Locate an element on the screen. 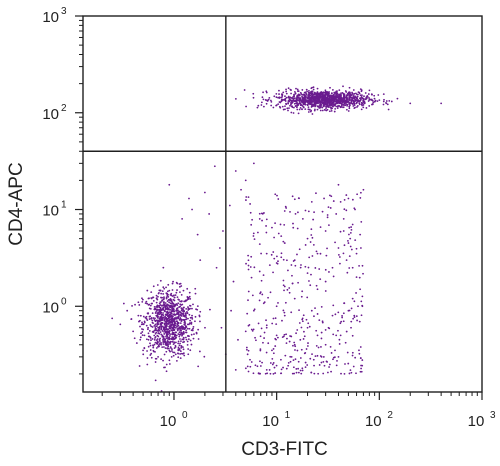  y-tick-exponent: 0 is located at coordinates (64, 301).